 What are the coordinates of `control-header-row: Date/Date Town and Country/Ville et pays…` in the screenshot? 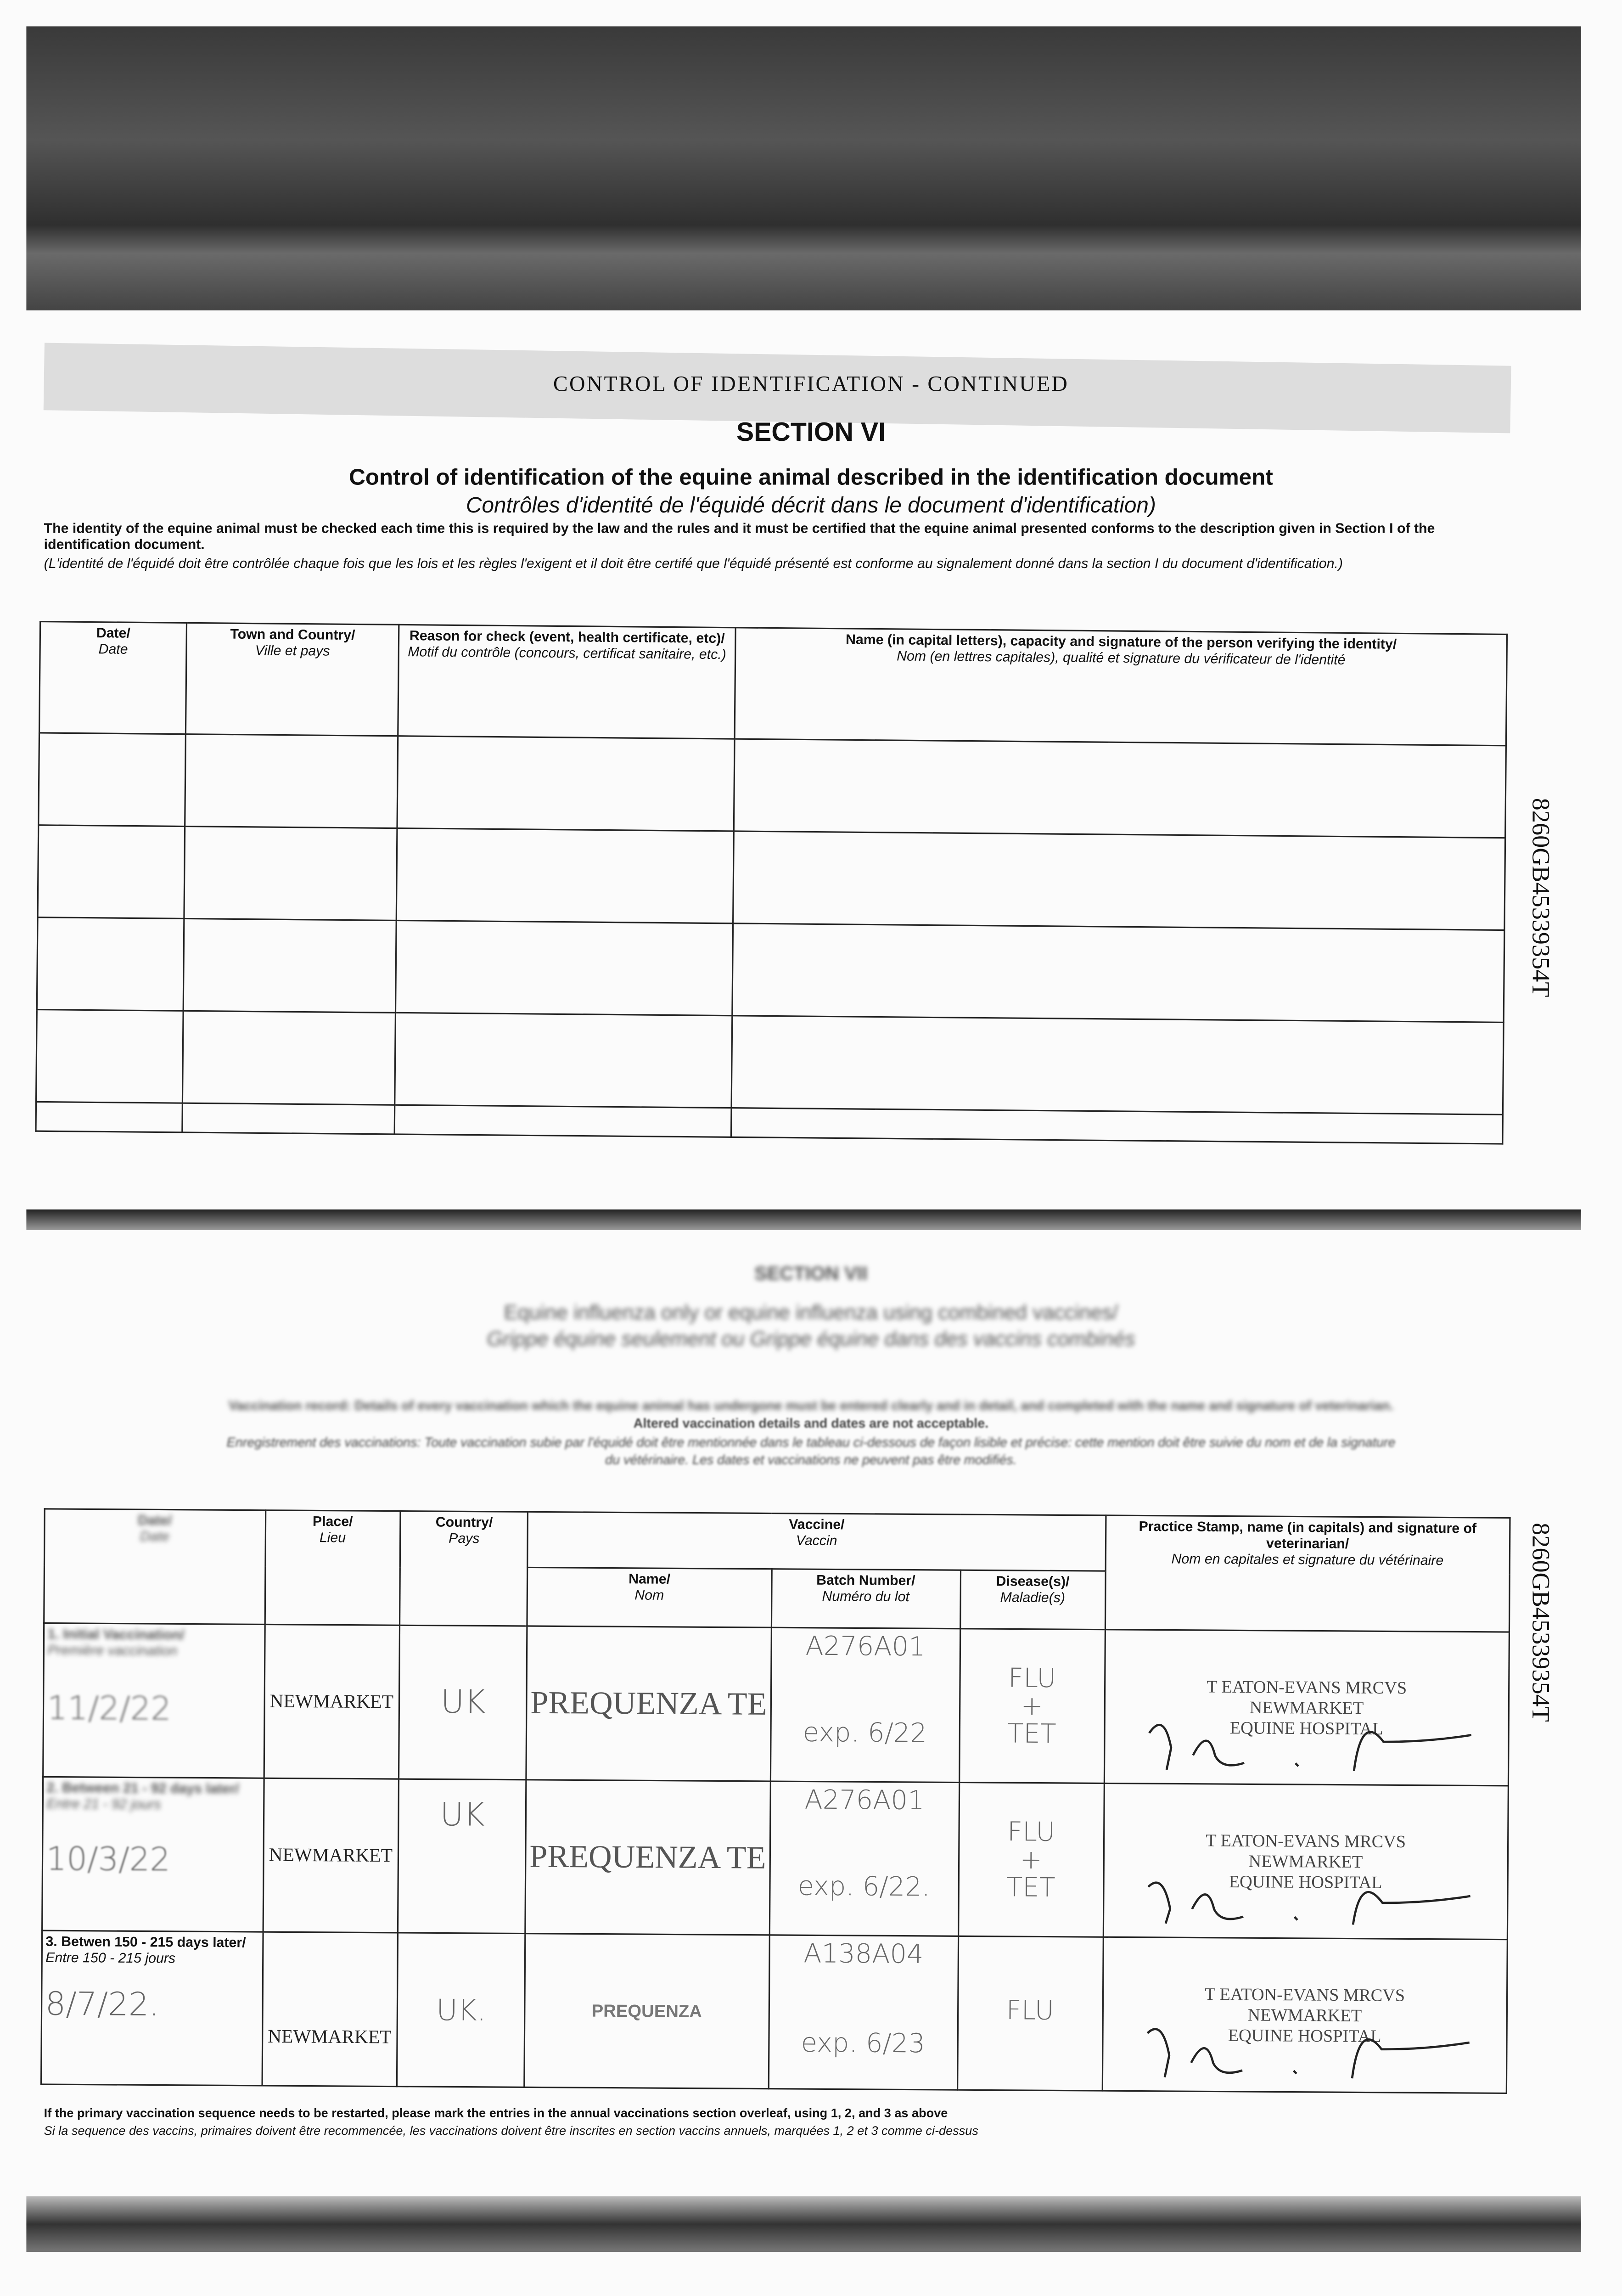 It's located at (773, 683).